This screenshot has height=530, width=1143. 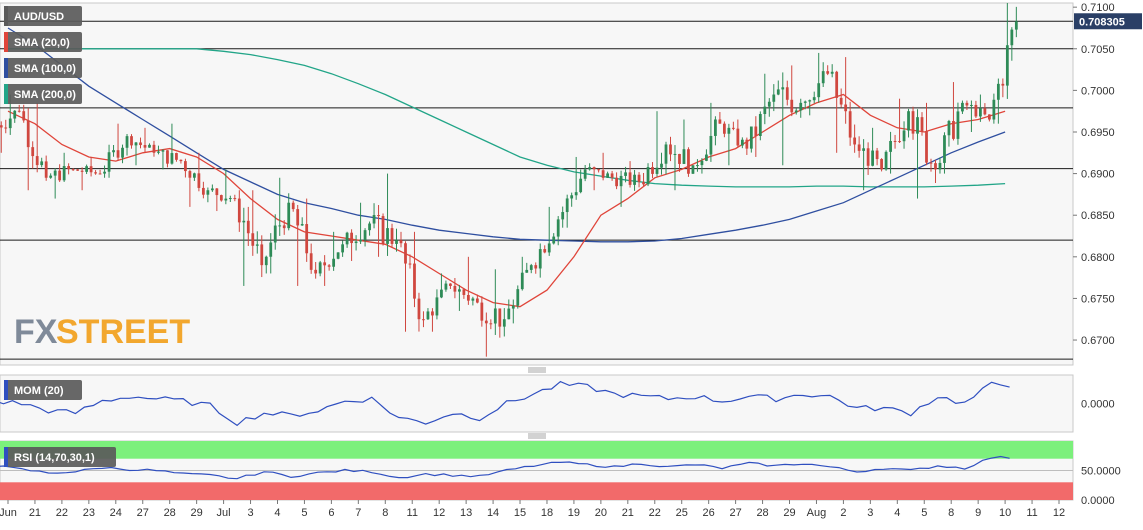 I want to click on time-axis-label: 22, so click(x=655, y=513).